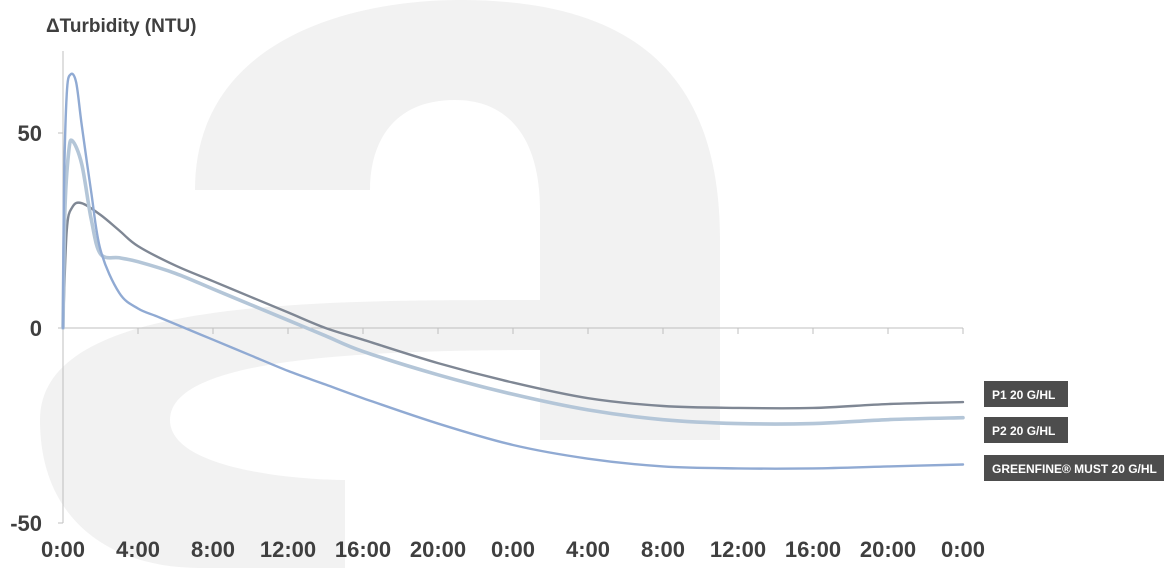  Describe the element at coordinates (121, 26) in the screenshot. I see `y-axis-title: ΔTurbidity (NTU)` at that location.